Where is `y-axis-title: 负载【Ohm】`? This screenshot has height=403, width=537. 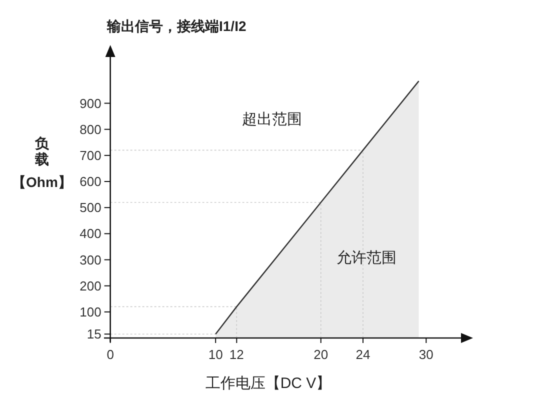
y-axis-title: 负载【Ohm】 is located at coordinates (42, 162).